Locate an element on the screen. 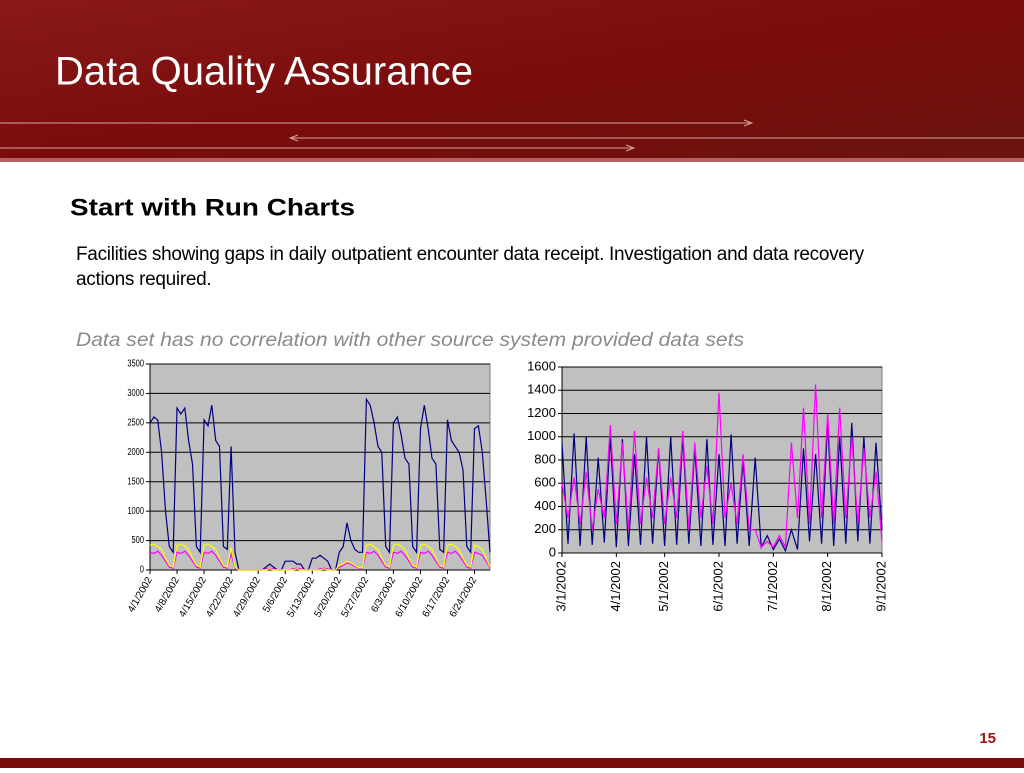 The width and height of the screenshot is (1024, 773). x-tick-label: 5/27/2002 is located at coordinates (355, 597).